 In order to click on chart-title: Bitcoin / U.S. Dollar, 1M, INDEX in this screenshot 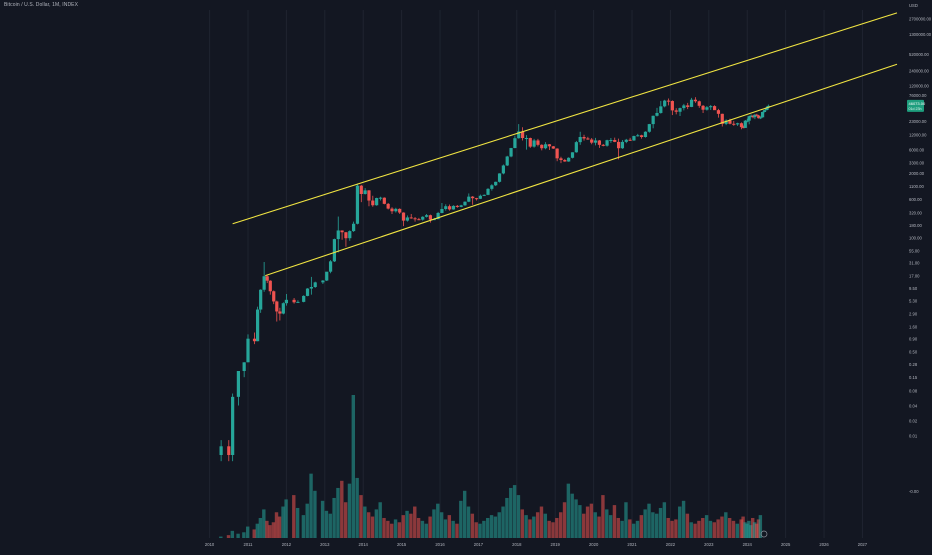, I will do `click(41, 5)`.